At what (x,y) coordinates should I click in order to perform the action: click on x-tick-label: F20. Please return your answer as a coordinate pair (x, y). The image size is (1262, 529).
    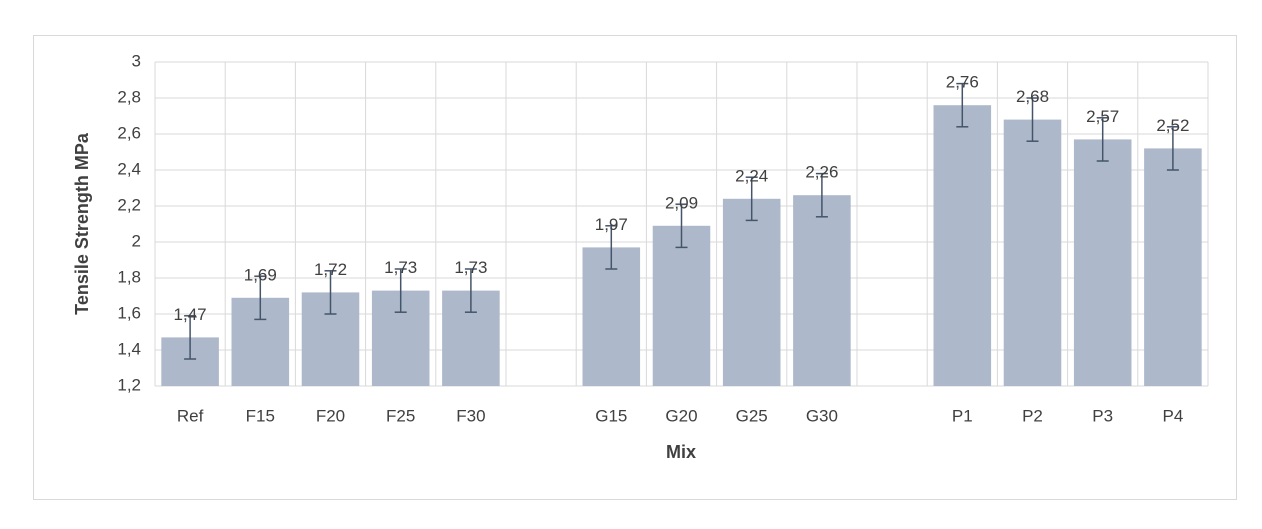
    Looking at the image, I should click on (330, 415).